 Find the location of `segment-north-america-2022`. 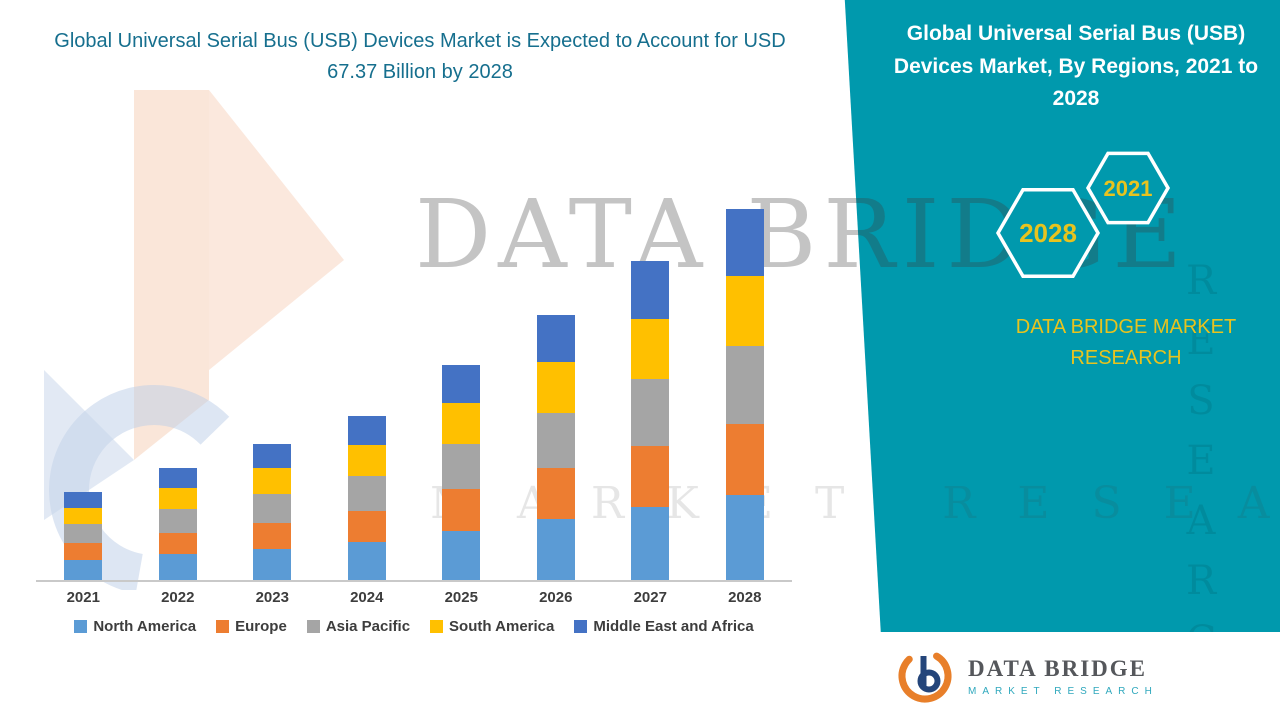

segment-north-america-2022 is located at coordinates (177, 567).